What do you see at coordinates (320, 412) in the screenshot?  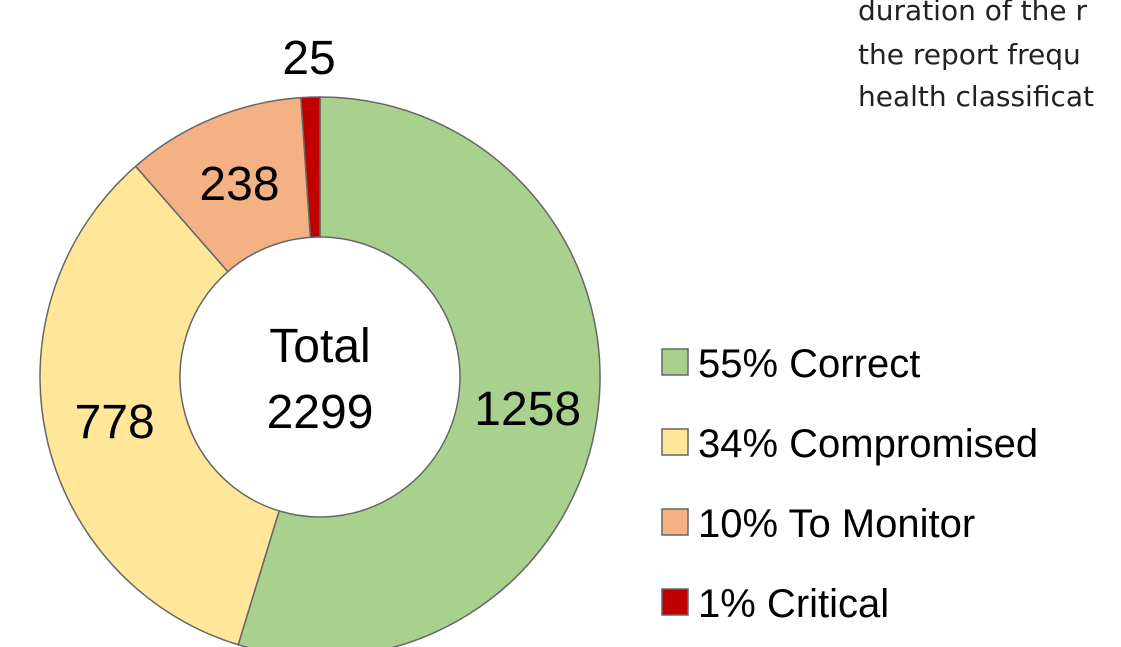 I see `center-total: 2299` at bounding box center [320, 412].